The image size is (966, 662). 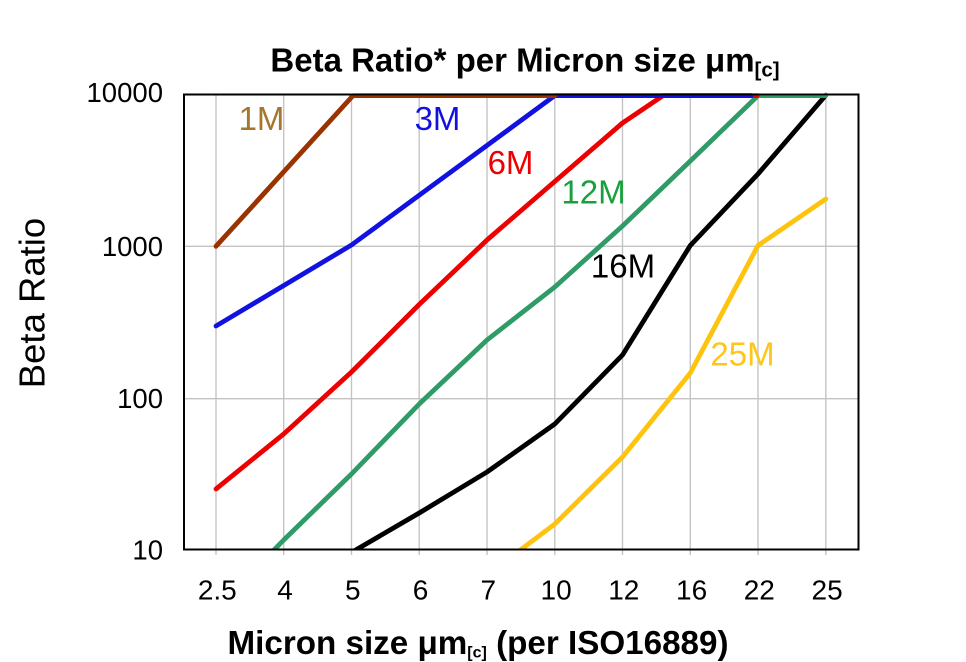 I want to click on svg-text: 25, so click(x=827, y=590).